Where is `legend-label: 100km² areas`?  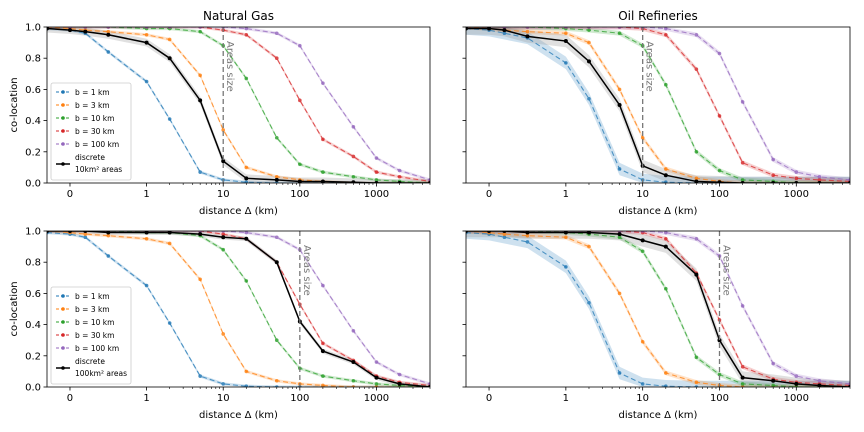
legend-label: 100km² areas is located at coordinates (101, 373).